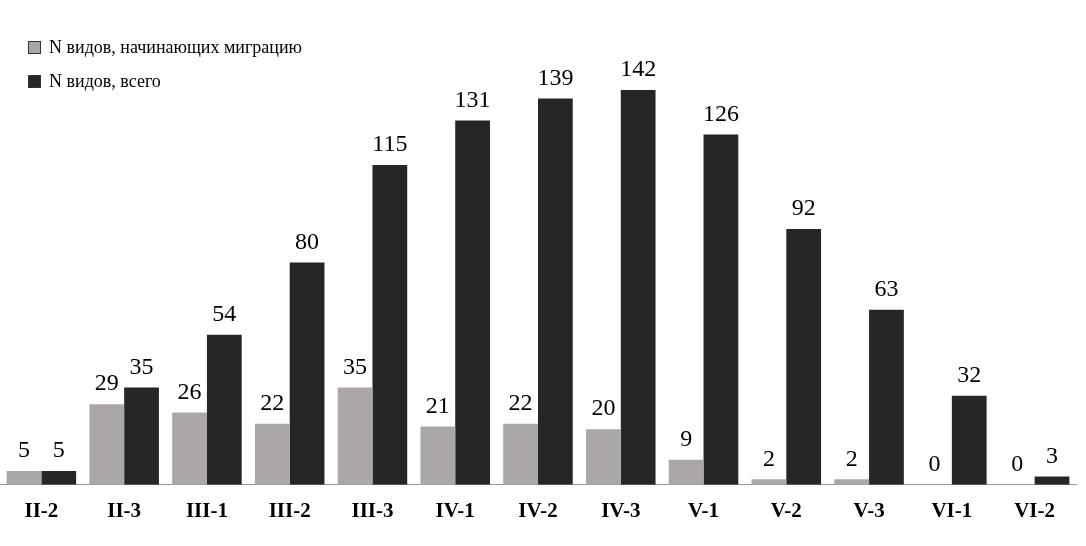 This screenshot has height=546, width=1086. I want to click on x-tick-label: V-2, so click(786, 509).